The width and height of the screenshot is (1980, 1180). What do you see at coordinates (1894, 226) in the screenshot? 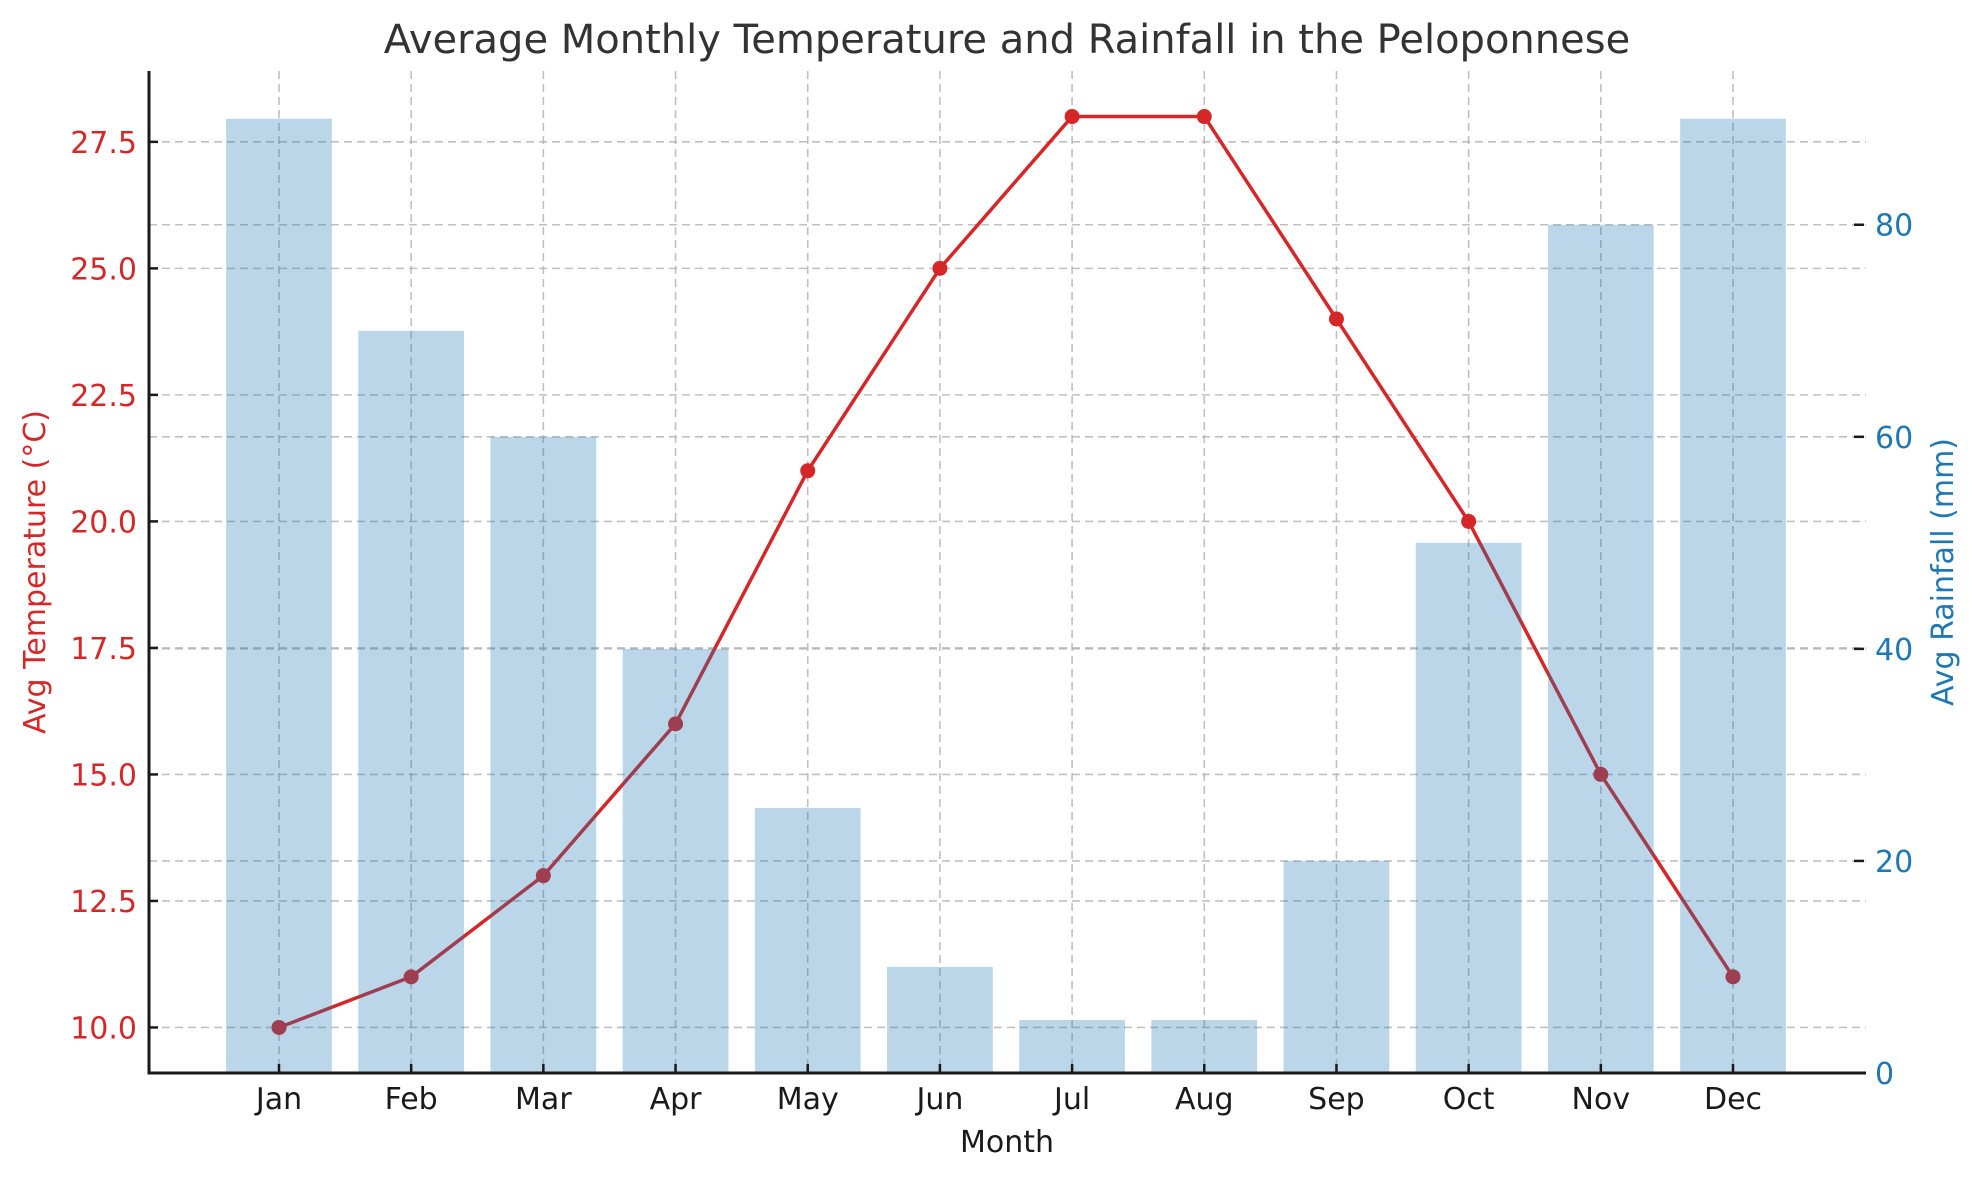
I see `y-right-tick-label: 80` at bounding box center [1894, 226].